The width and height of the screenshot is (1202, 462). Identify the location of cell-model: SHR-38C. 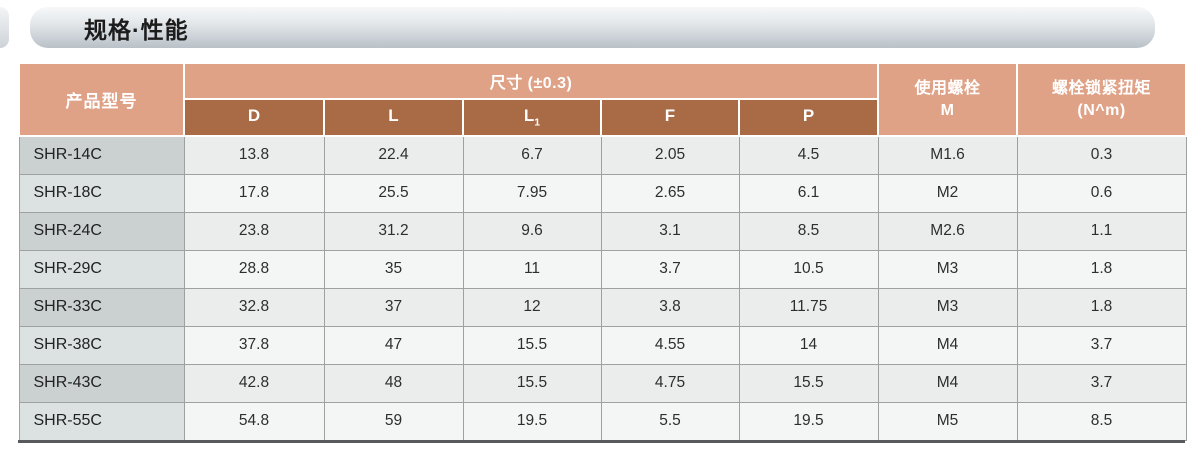
(101, 345).